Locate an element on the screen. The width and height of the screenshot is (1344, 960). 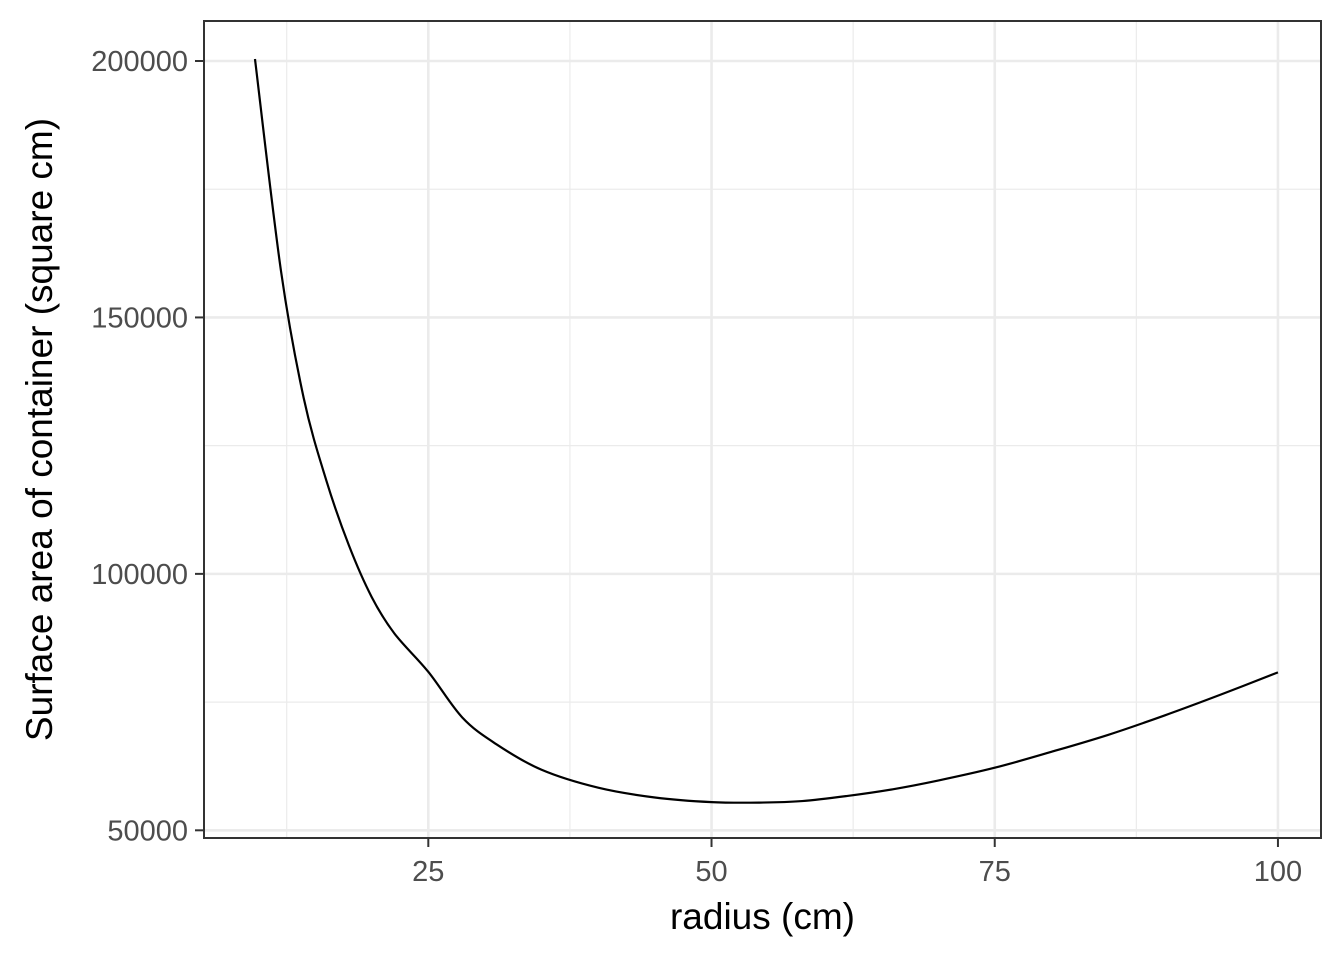
x-axis-title: radius (cm) is located at coordinates (762, 916).